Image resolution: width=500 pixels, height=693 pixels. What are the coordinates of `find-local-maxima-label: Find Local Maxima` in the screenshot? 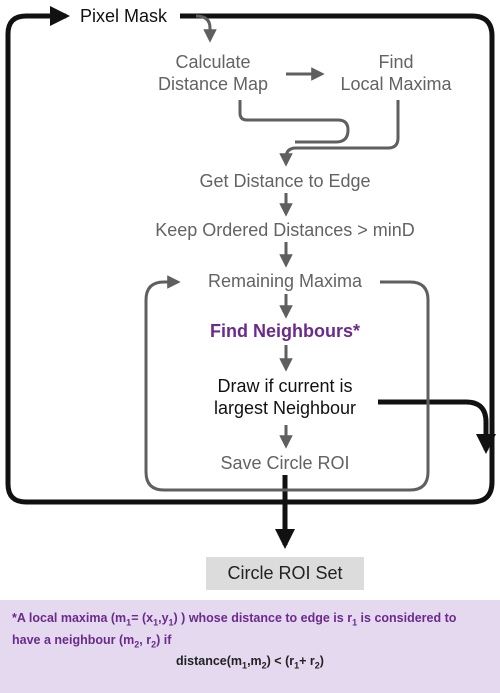 It's located at (396, 73).